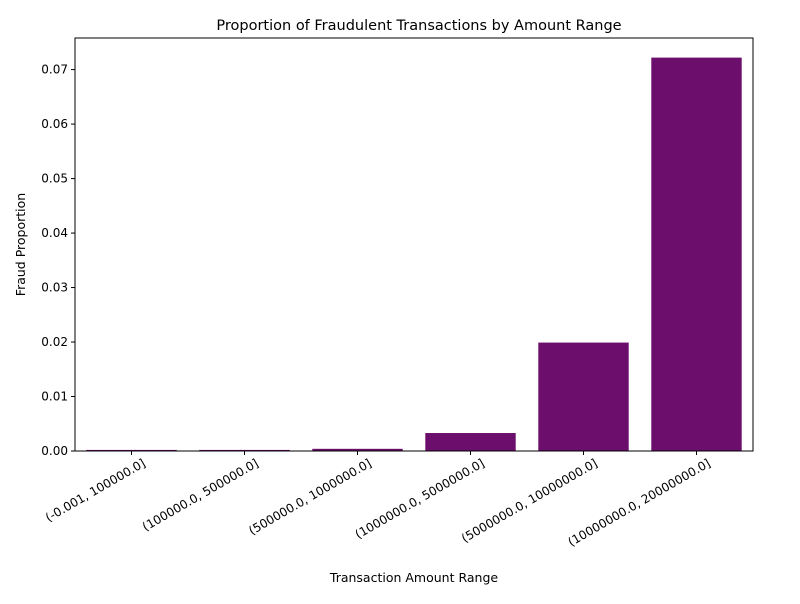 Image resolution: width=800 pixels, height=604 pixels. Describe the element at coordinates (54, 451) in the screenshot. I see `y-tick-label-0: 0.00` at that location.